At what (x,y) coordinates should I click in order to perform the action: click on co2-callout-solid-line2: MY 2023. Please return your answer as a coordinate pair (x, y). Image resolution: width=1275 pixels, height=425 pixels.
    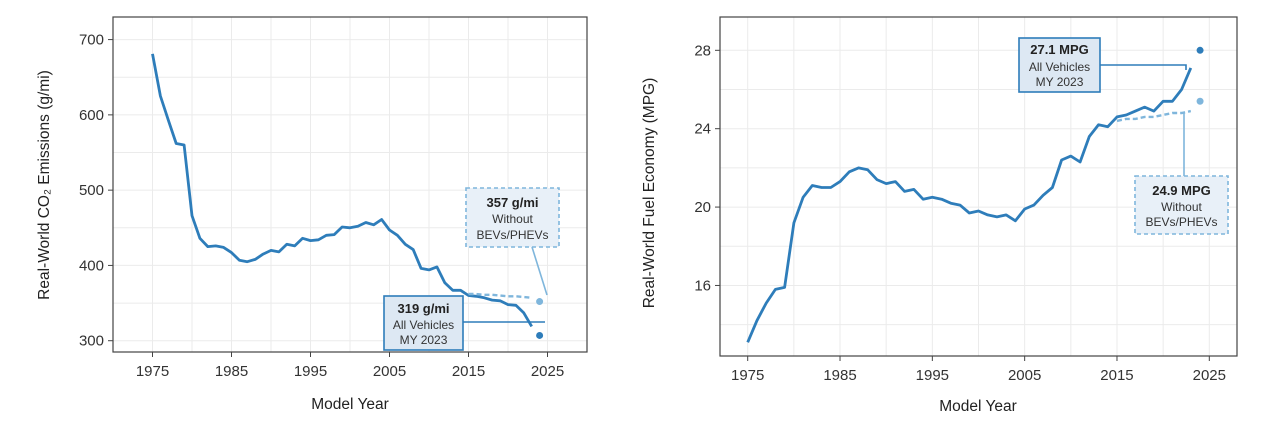
    Looking at the image, I should click on (424, 340).